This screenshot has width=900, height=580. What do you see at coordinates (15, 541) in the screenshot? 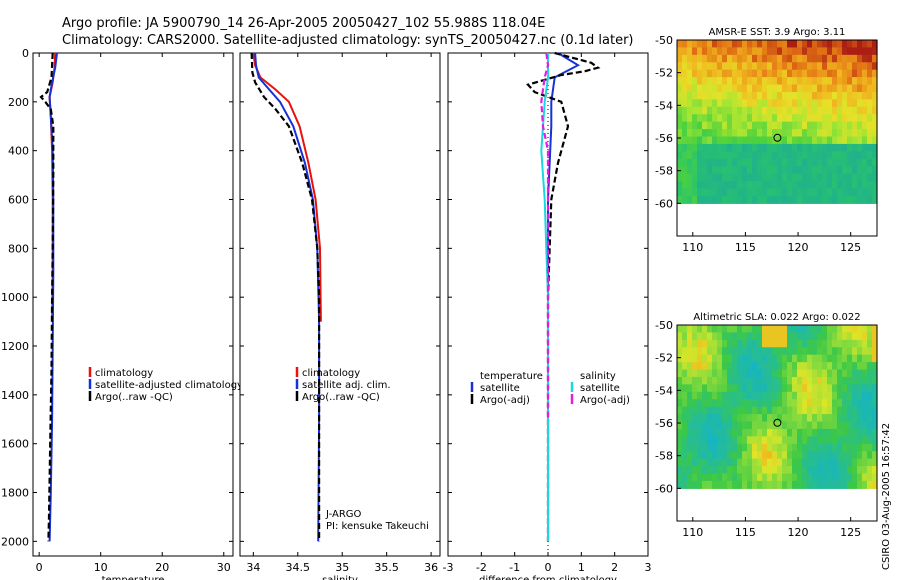
I see `y-tick-label: 2000` at bounding box center [15, 541].